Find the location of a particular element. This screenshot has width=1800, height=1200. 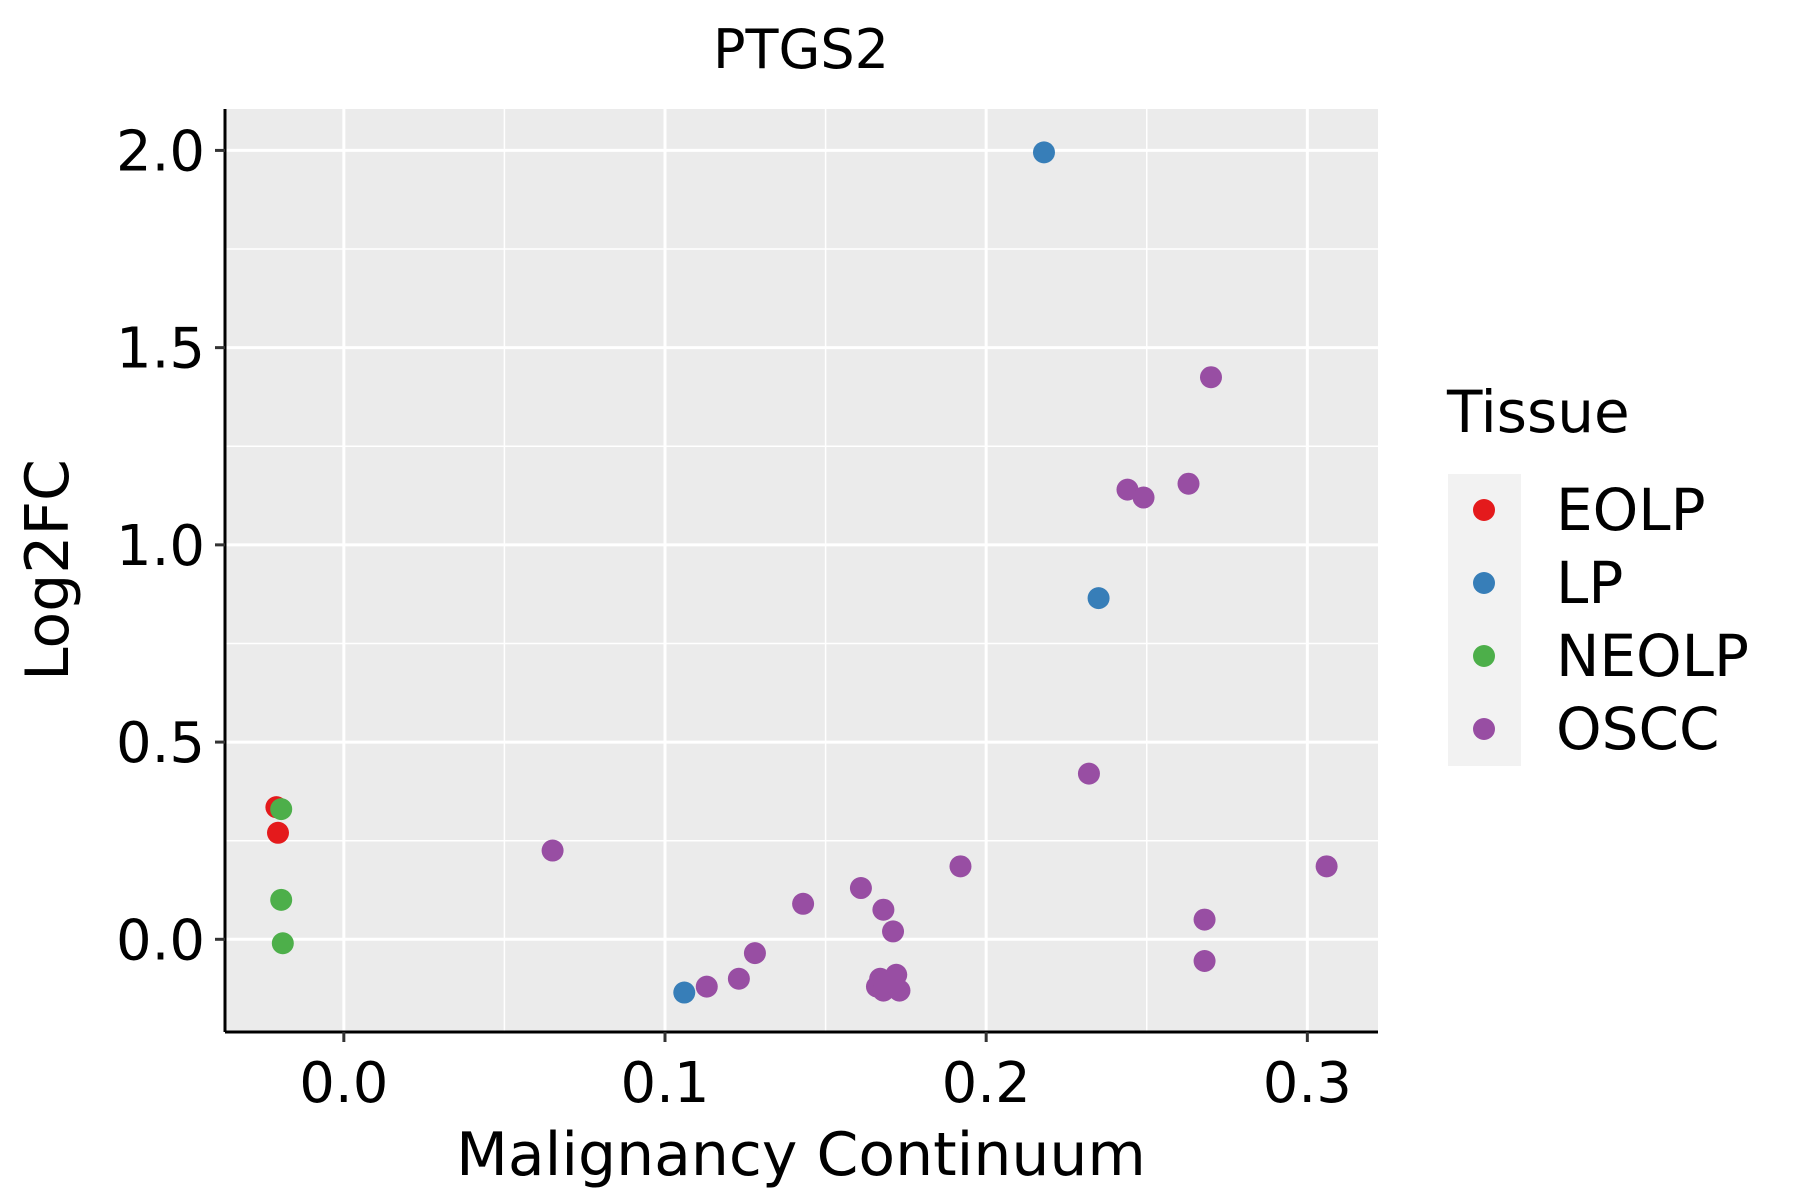

x-axis-label: Malignancy Continuum is located at coordinates (801, 1155).